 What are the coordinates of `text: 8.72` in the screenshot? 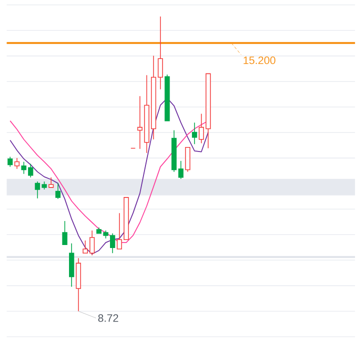 It's located at (108, 318).